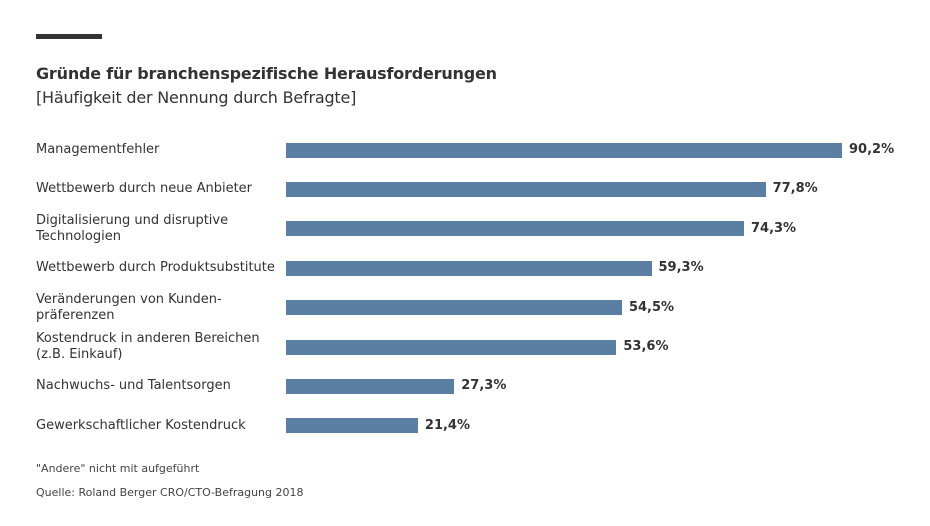  Describe the element at coordinates (144, 189) in the screenshot. I see `category-label: Wettbewerb durch neue Anbieter` at that location.